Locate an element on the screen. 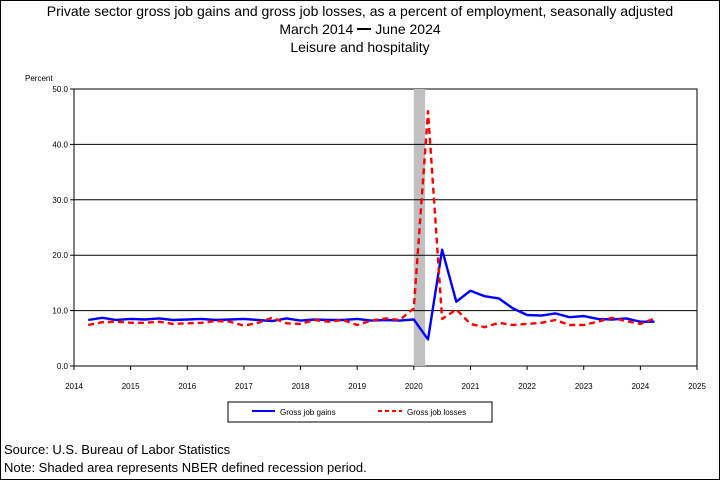  recession-band is located at coordinates (419, 227).